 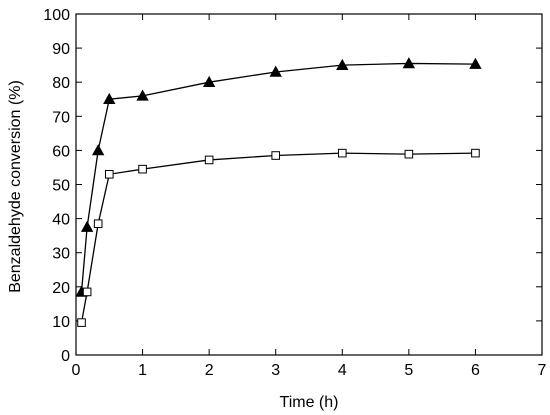 What do you see at coordinates (475, 370) in the screenshot?
I see `x-tick-label: 6` at bounding box center [475, 370].